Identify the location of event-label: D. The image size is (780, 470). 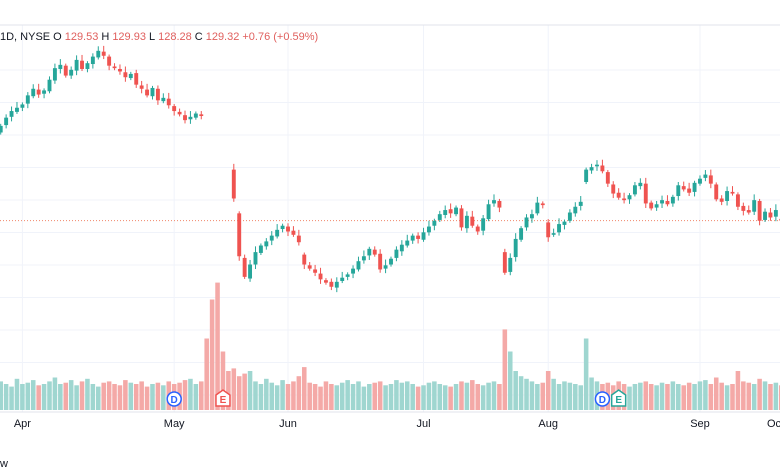
(174, 400).